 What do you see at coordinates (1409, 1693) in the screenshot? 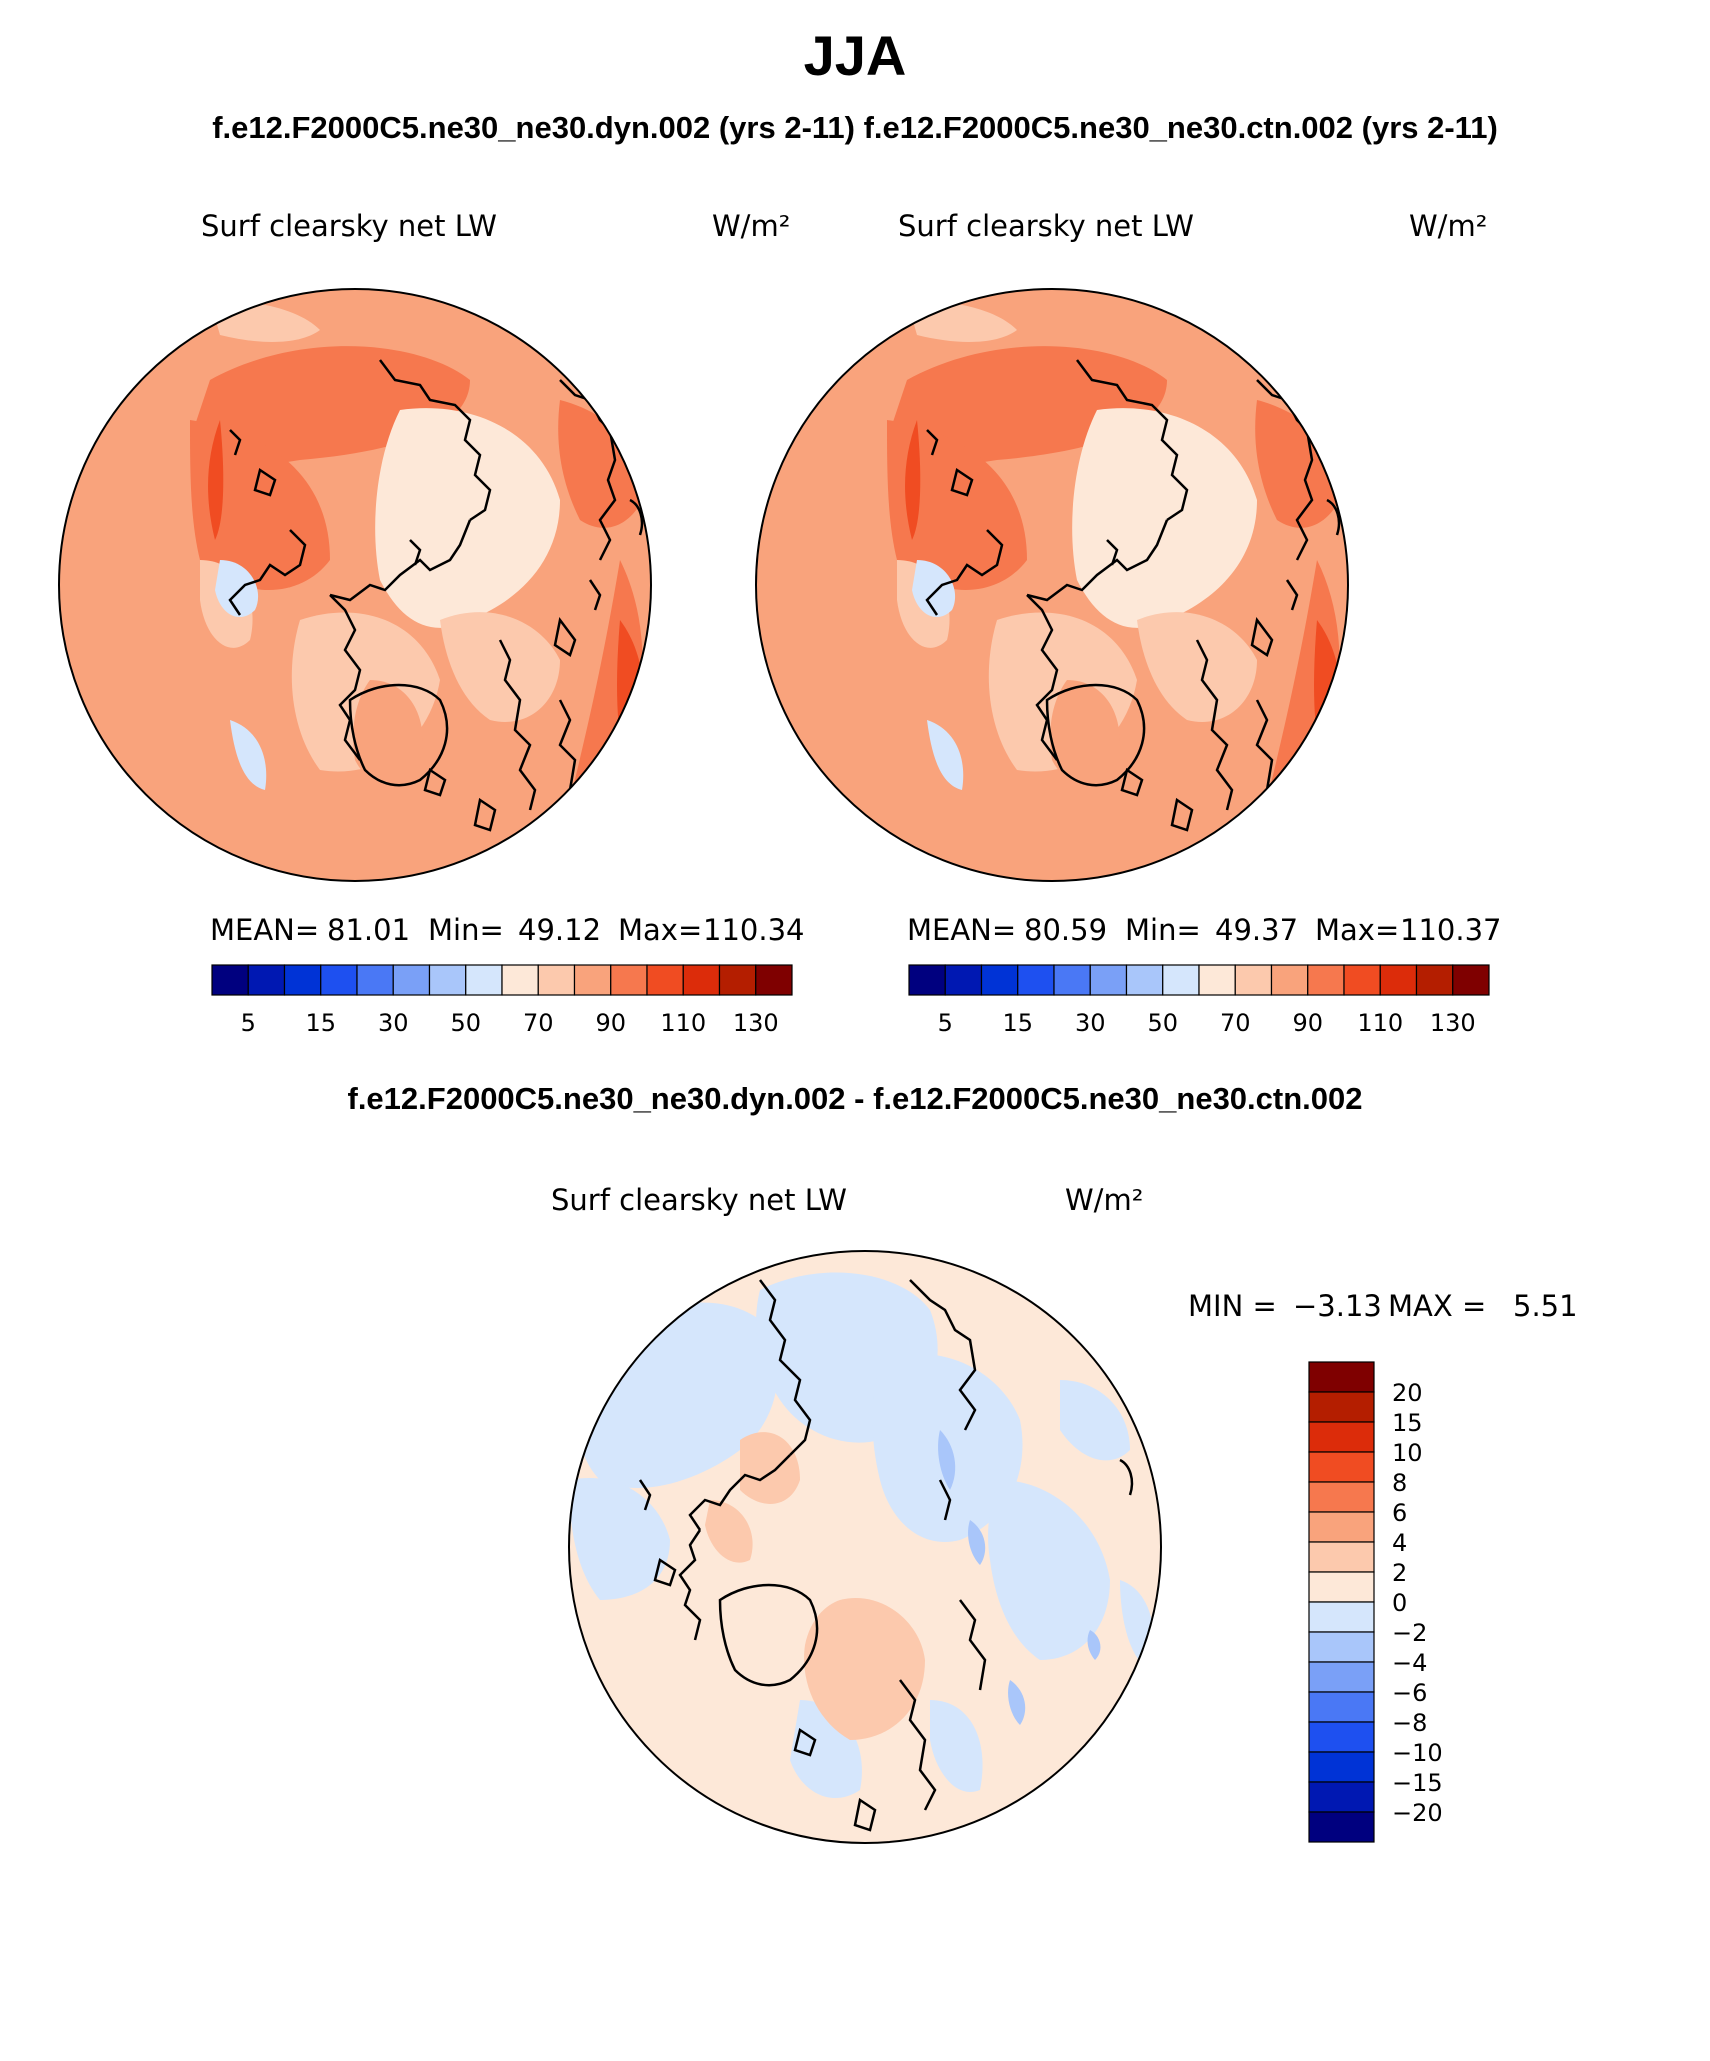
I see `colorbar-tick-label: −6` at bounding box center [1409, 1693].